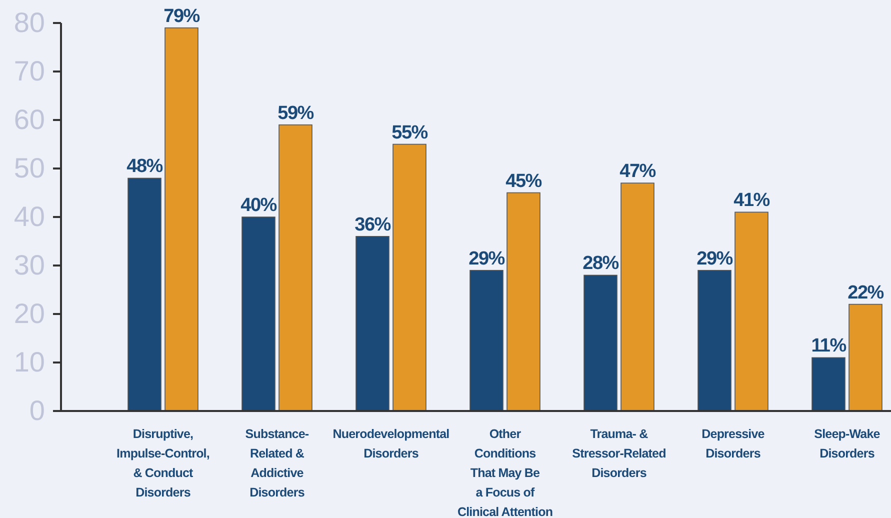 Image resolution: width=891 pixels, height=518 pixels. Describe the element at coordinates (847, 443) in the screenshot. I see `x-tick-label: Sleep-Wake Disorders` at that location.